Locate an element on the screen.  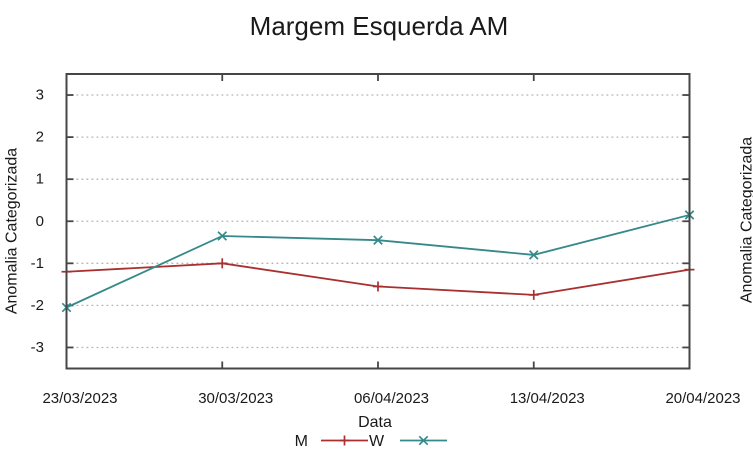
adjacent-chart-y-axis-label: Anomalia Categorizada is located at coordinates (746, 220).